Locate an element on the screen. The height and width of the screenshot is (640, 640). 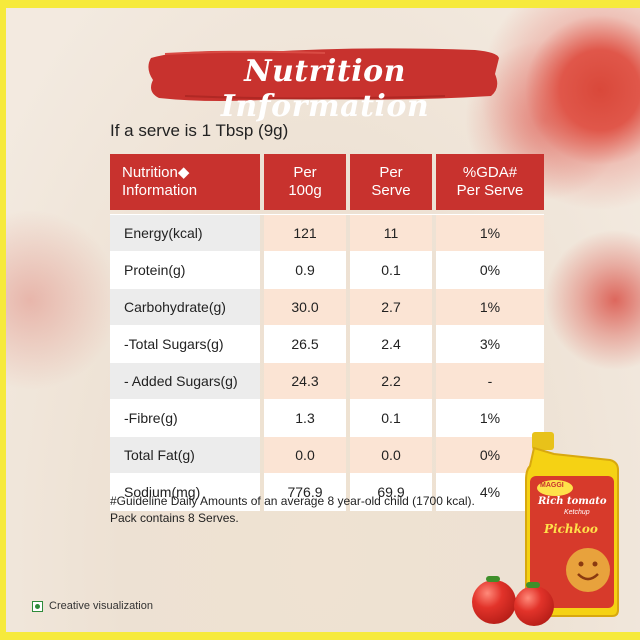
pack-product: Pichkoo is located at coordinates (571, 529).